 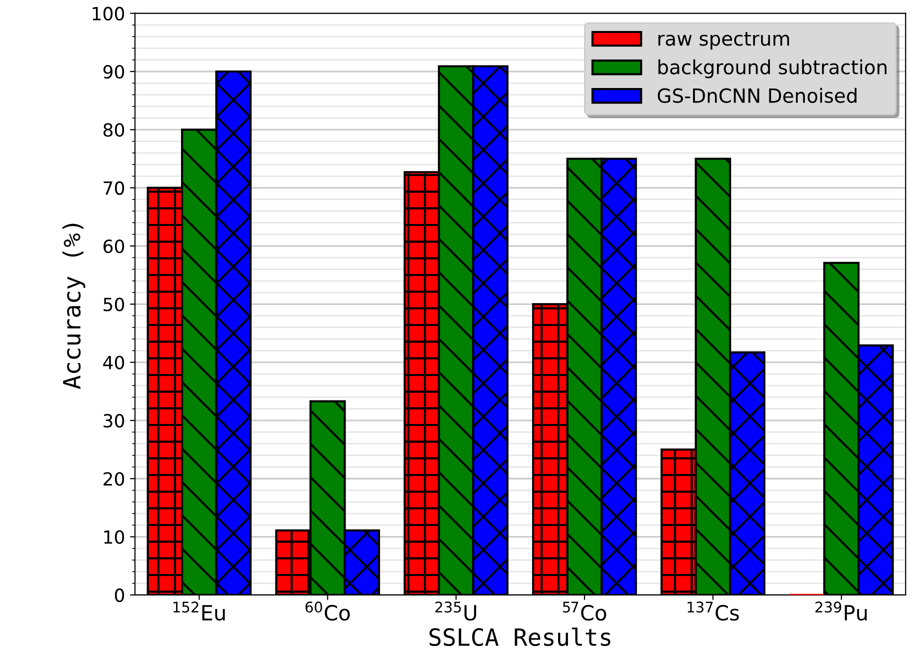 What do you see at coordinates (455, 611) in the screenshot?
I see `x-tick-label: $^{235}$U` at bounding box center [455, 611].